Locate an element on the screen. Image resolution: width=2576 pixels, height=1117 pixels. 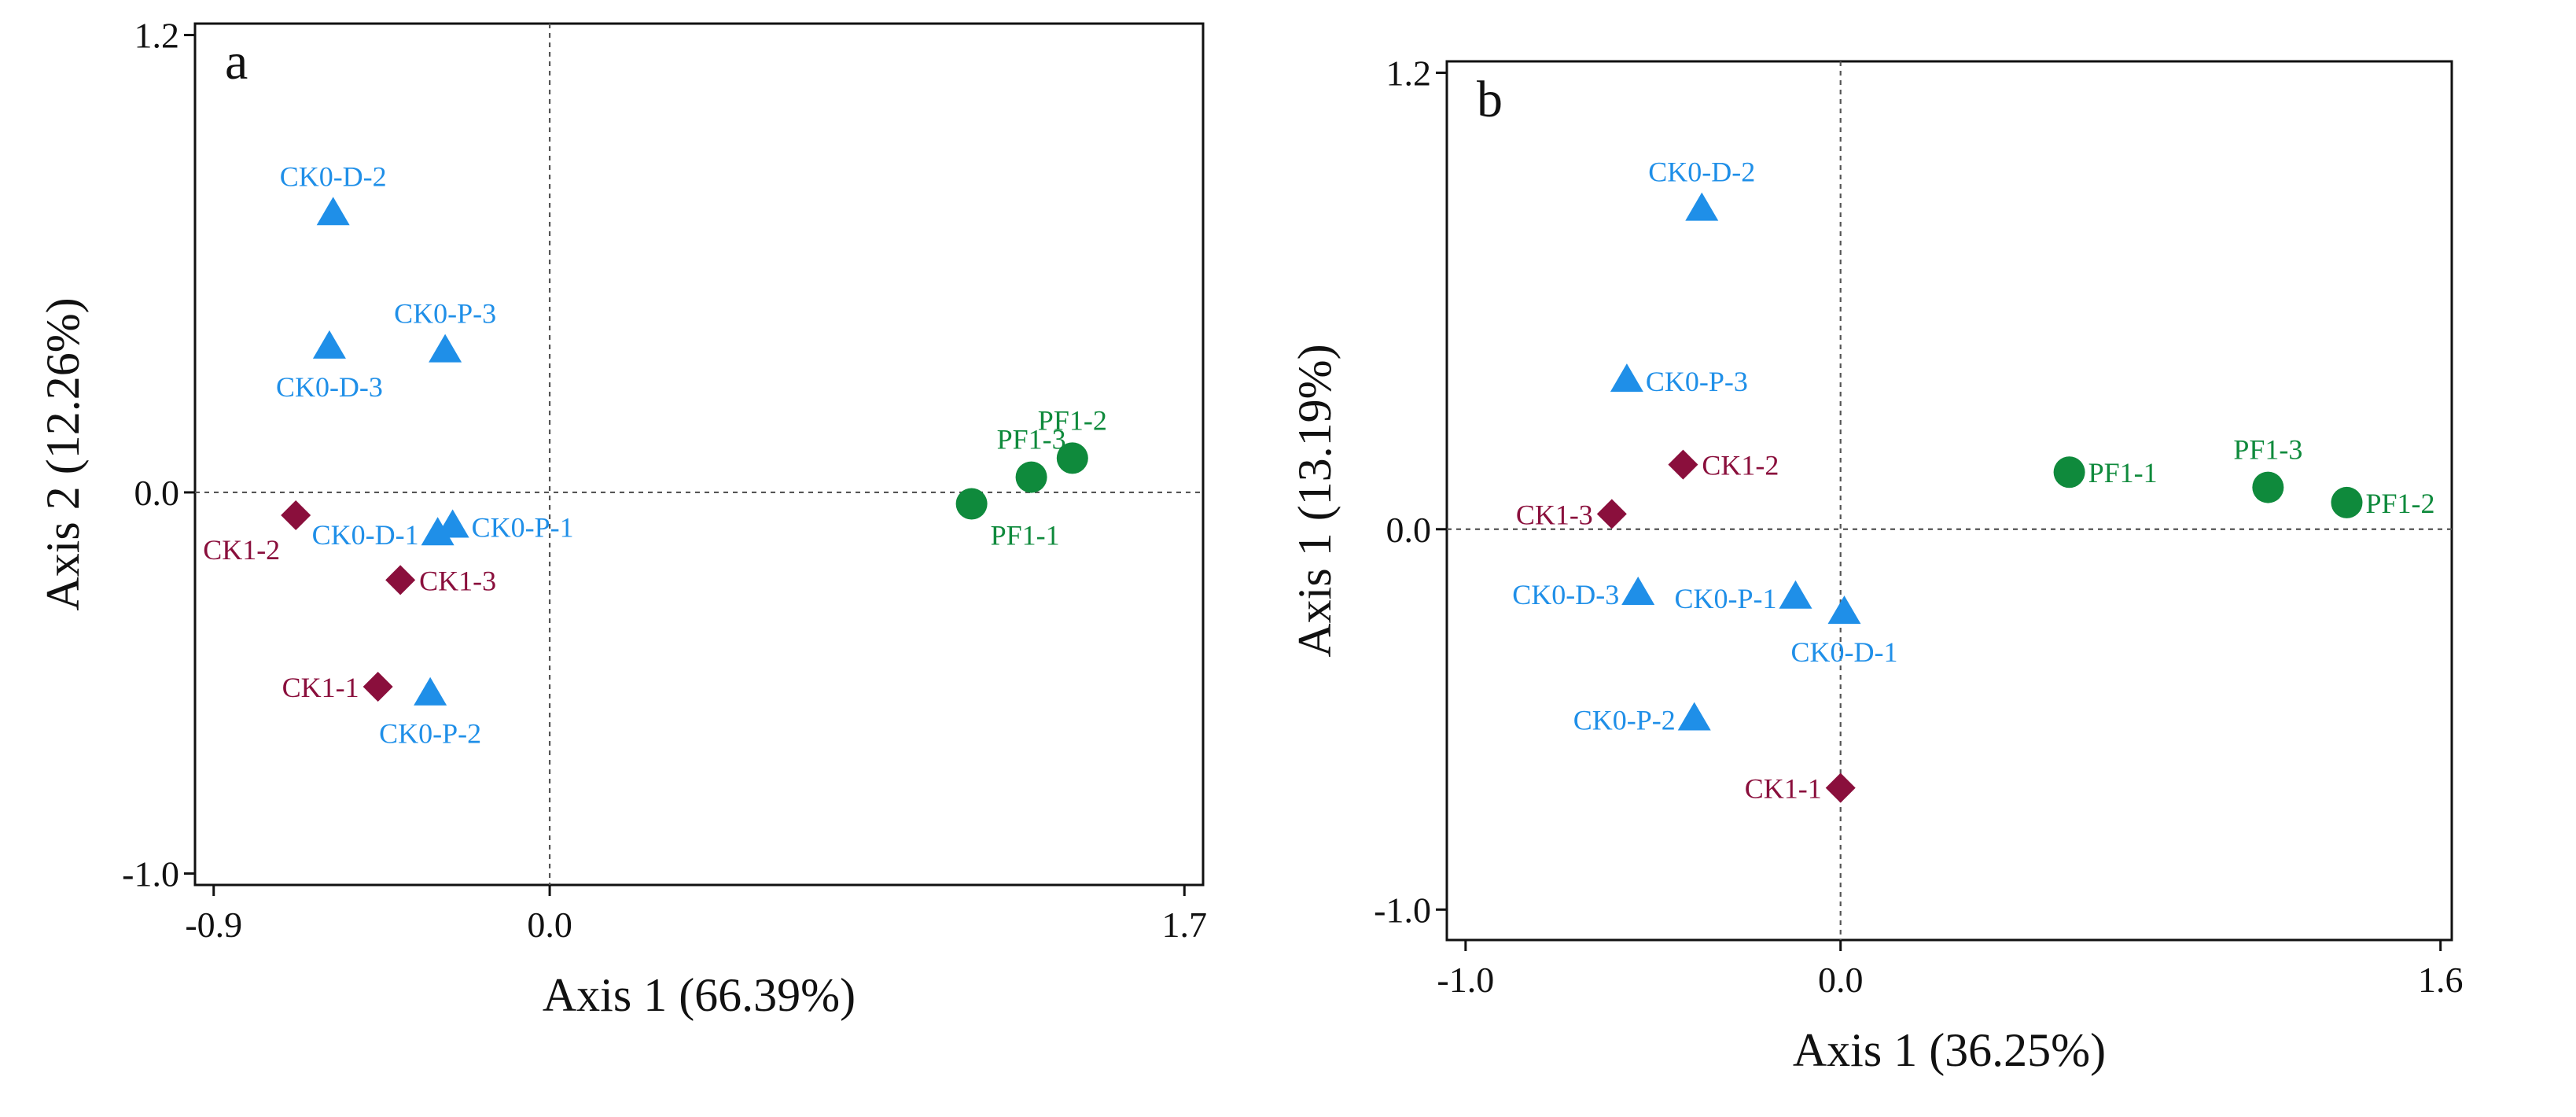
x-axis-title: Axis 1 (66.39%) is located at coordinates (699, 995).